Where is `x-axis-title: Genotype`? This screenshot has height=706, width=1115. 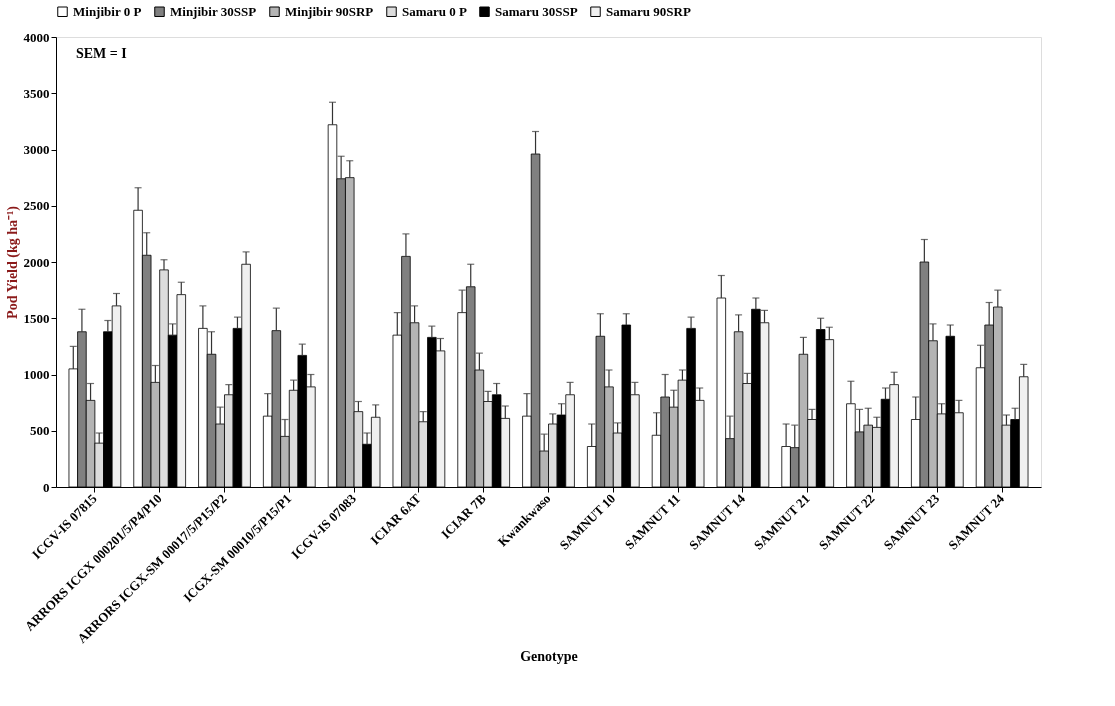
x-axis-title: Genotype is located at coordinates (549, 656).